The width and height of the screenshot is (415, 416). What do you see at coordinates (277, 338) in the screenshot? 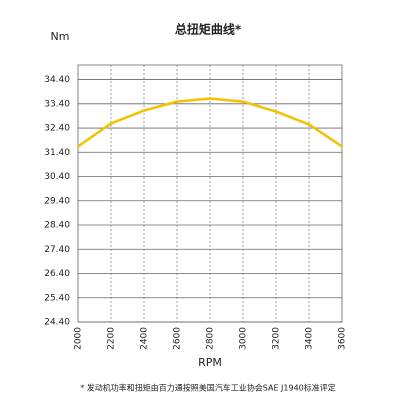
I see `x-tick-label: 3200` at bounding box center [277, 338].